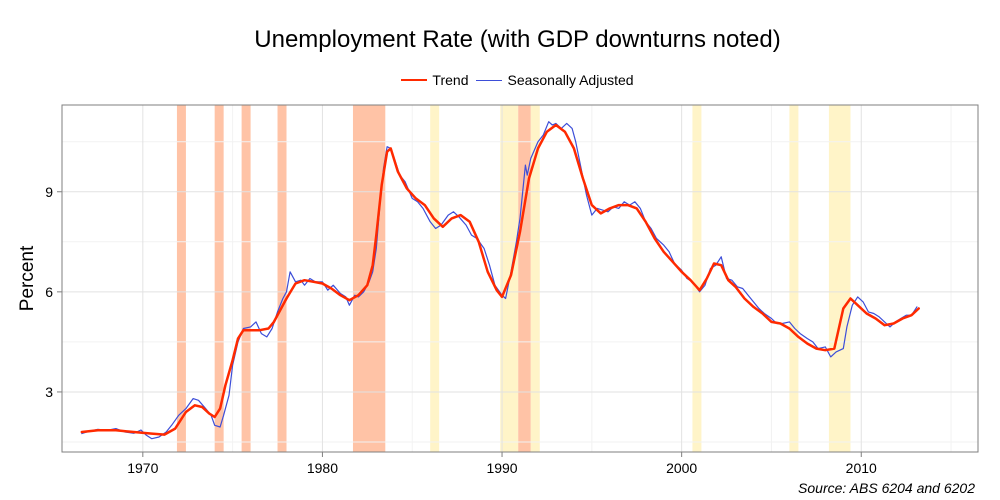 The image size is (1000, 500). Describe the element at coordinates (501, 468) in the screenshot. I see `x-tick-label: 1990` at that location.